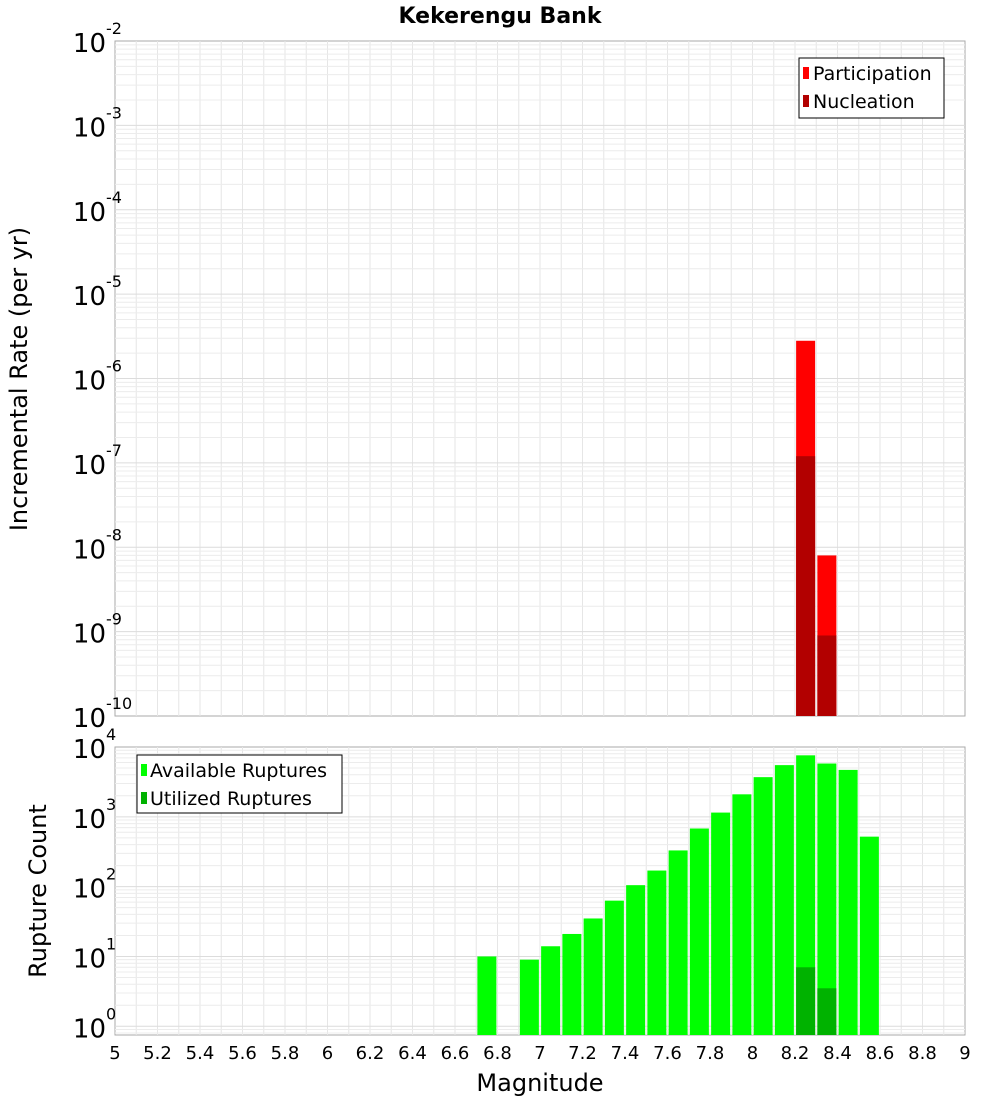 The image size is (1000, 1100). Describe the element at coordinates (231, 799) in the screenshot. I see `legend-label-utilized: Utilized Ruptures` at that location.